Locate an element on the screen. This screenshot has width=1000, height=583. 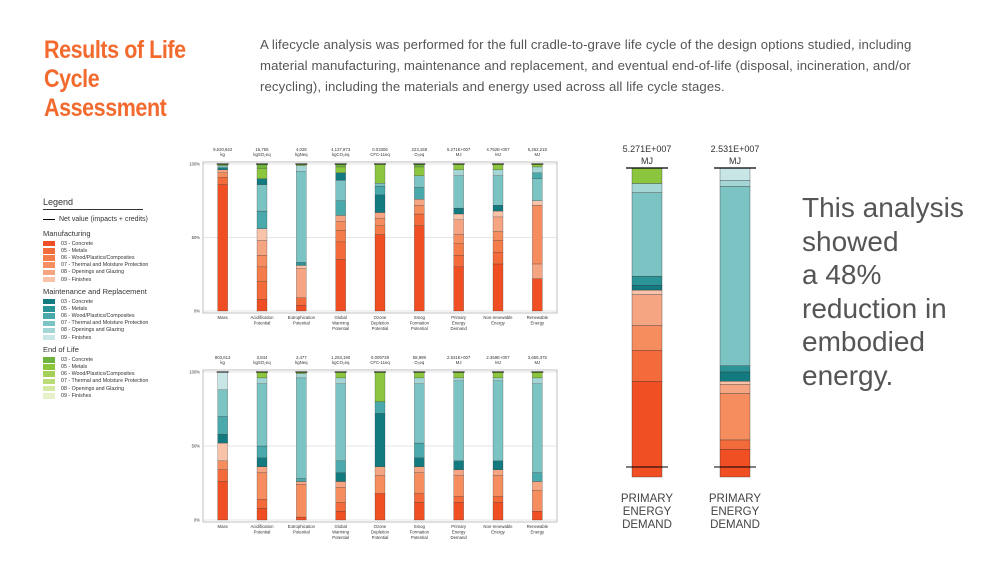
y-tick-label: 0% is located at coordinates (197, 520).